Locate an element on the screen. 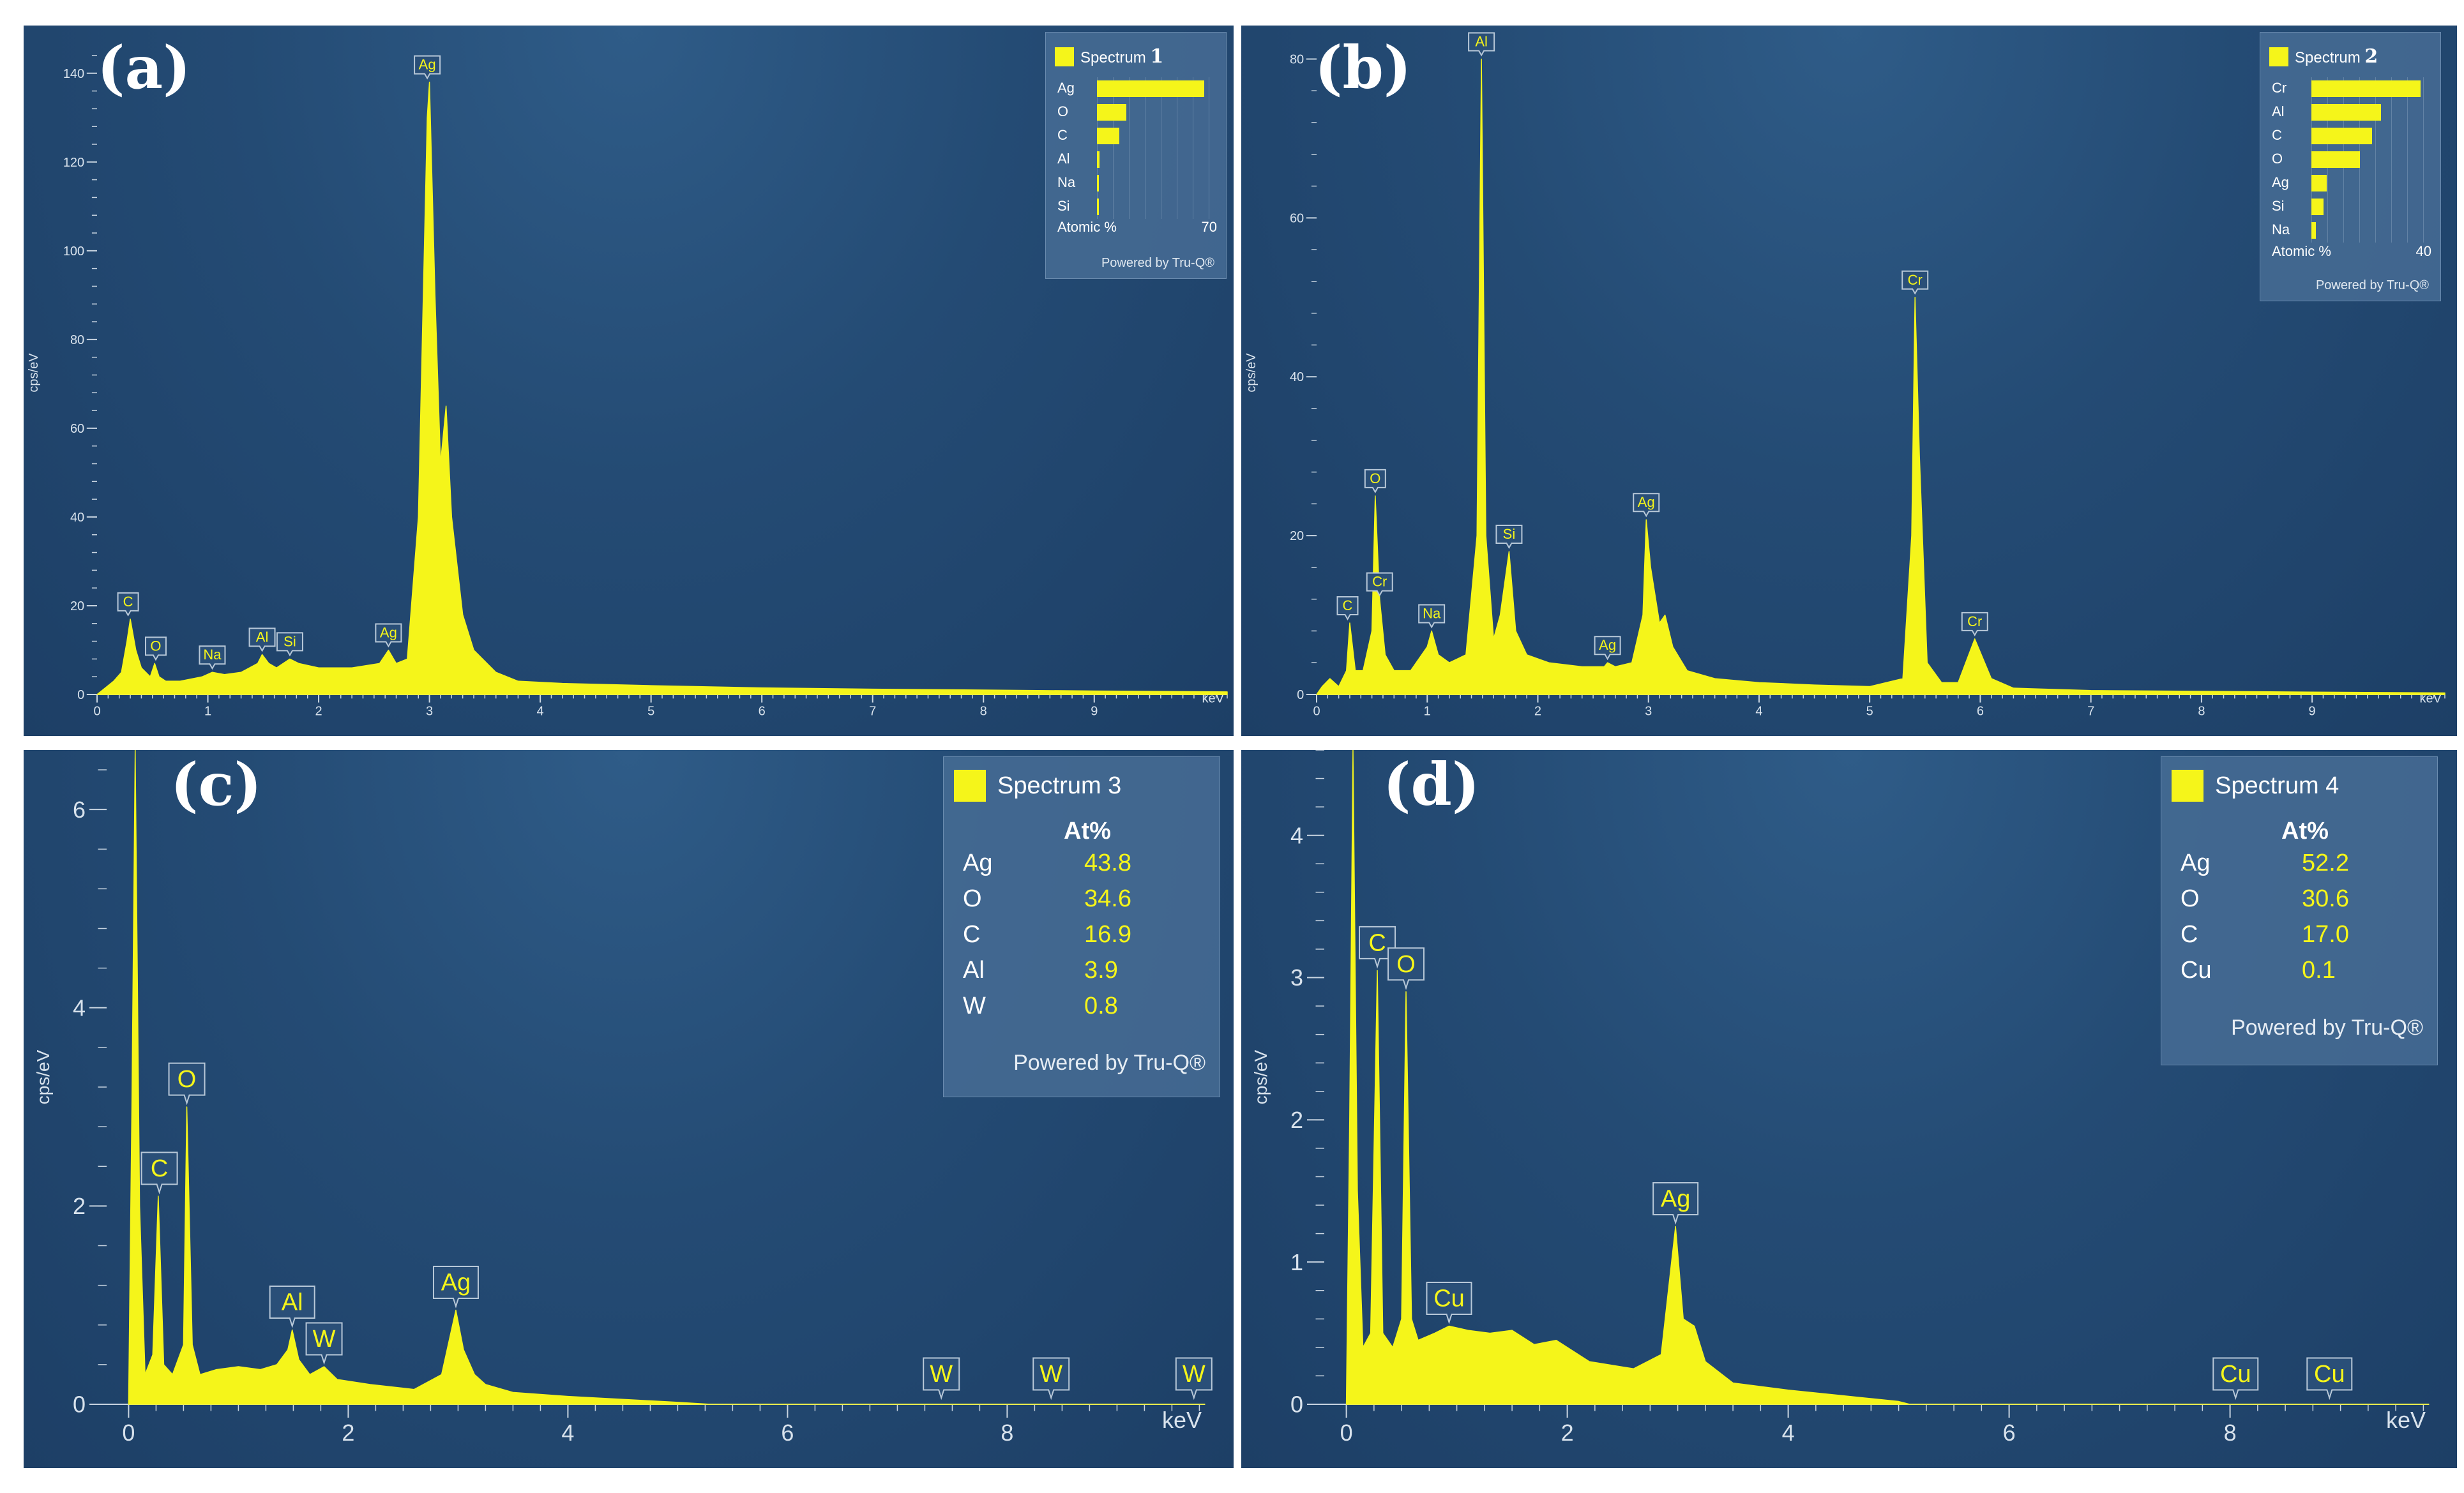 The height and width of the screenshot is (1493, 2464). legend-value: 43.8 is located at coordinates (1107, 863).